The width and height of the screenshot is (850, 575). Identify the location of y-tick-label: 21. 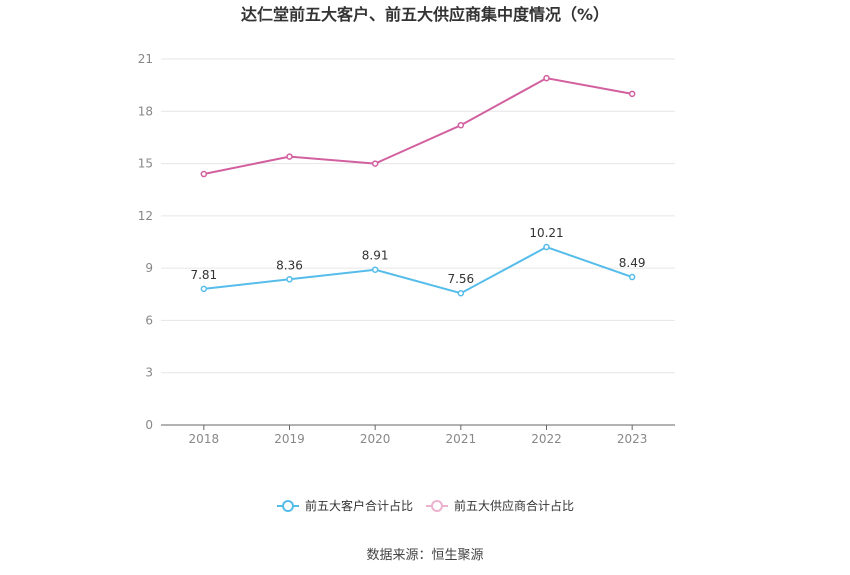
(145, 59).